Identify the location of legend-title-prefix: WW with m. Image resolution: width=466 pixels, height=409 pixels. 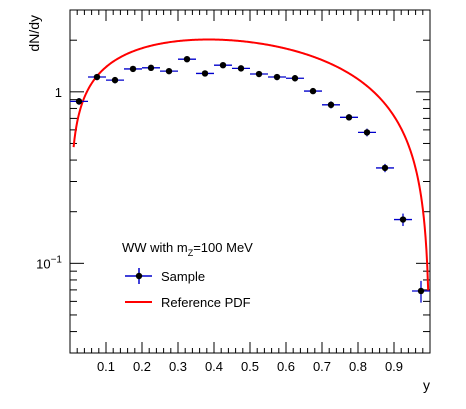
(155, 247).